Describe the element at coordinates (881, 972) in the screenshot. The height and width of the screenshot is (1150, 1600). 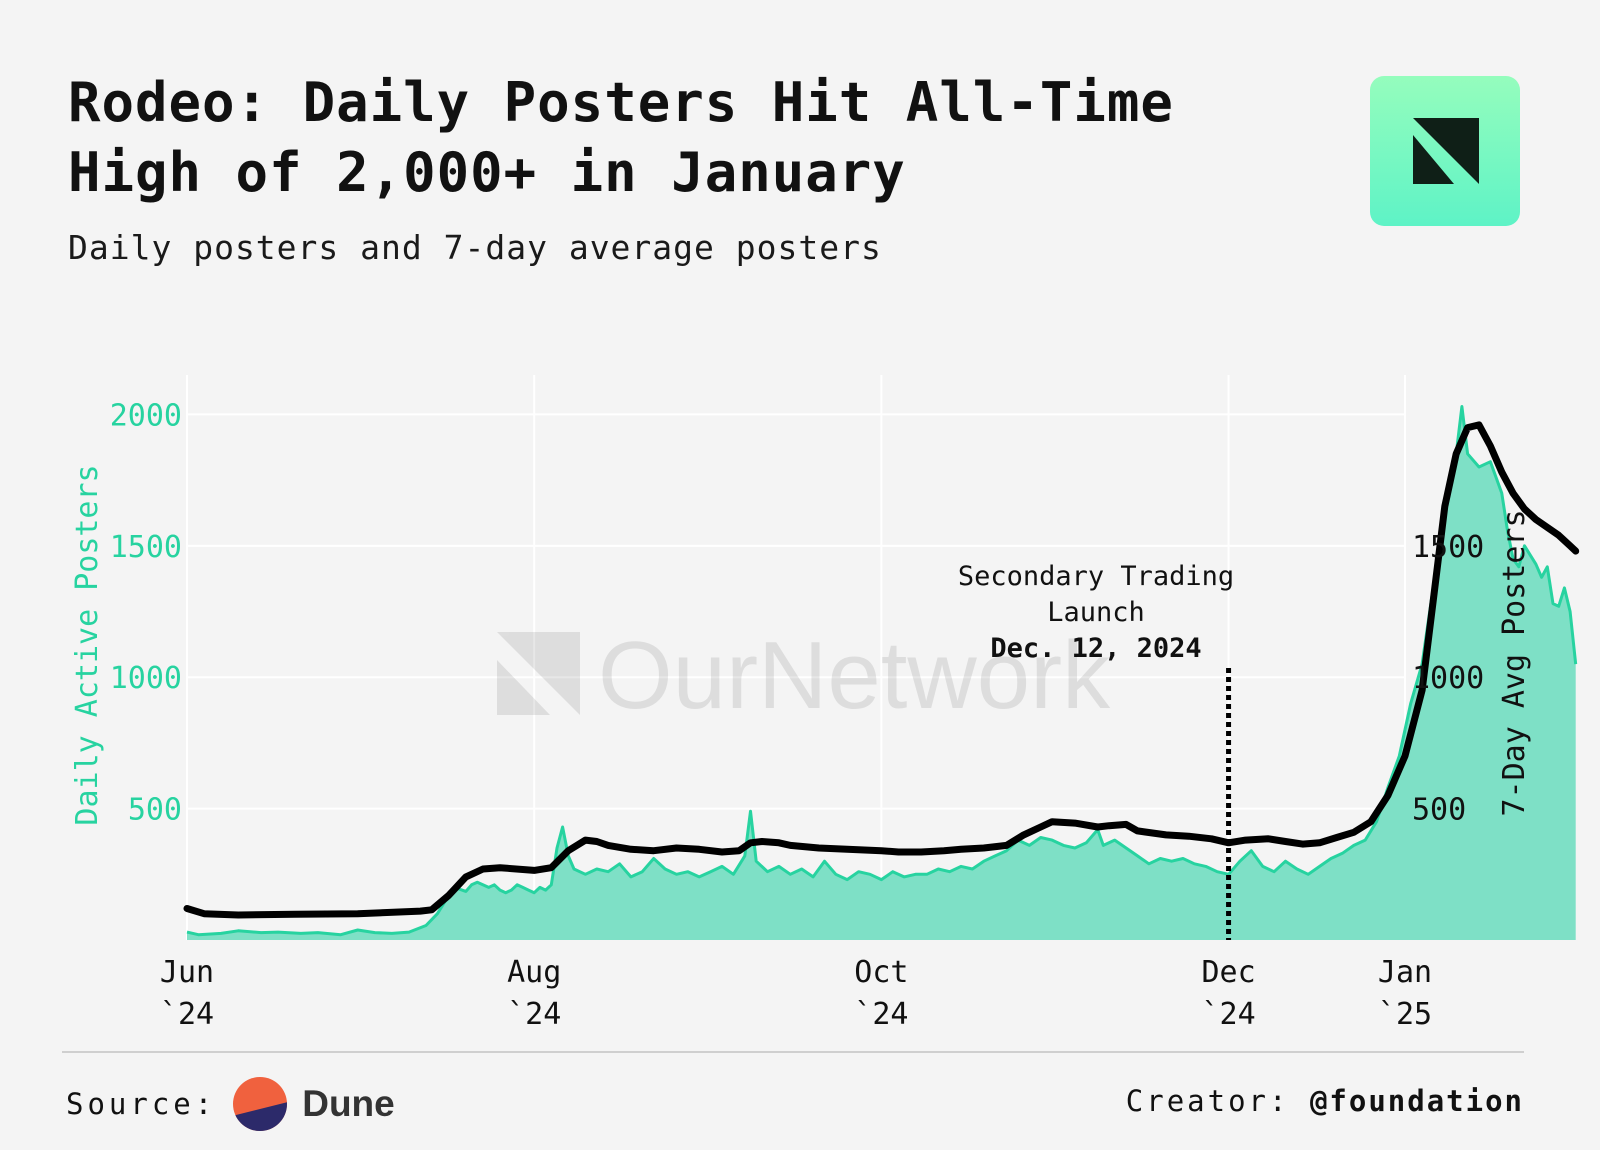
I see `x-tick-label-month: Oct` at that location.